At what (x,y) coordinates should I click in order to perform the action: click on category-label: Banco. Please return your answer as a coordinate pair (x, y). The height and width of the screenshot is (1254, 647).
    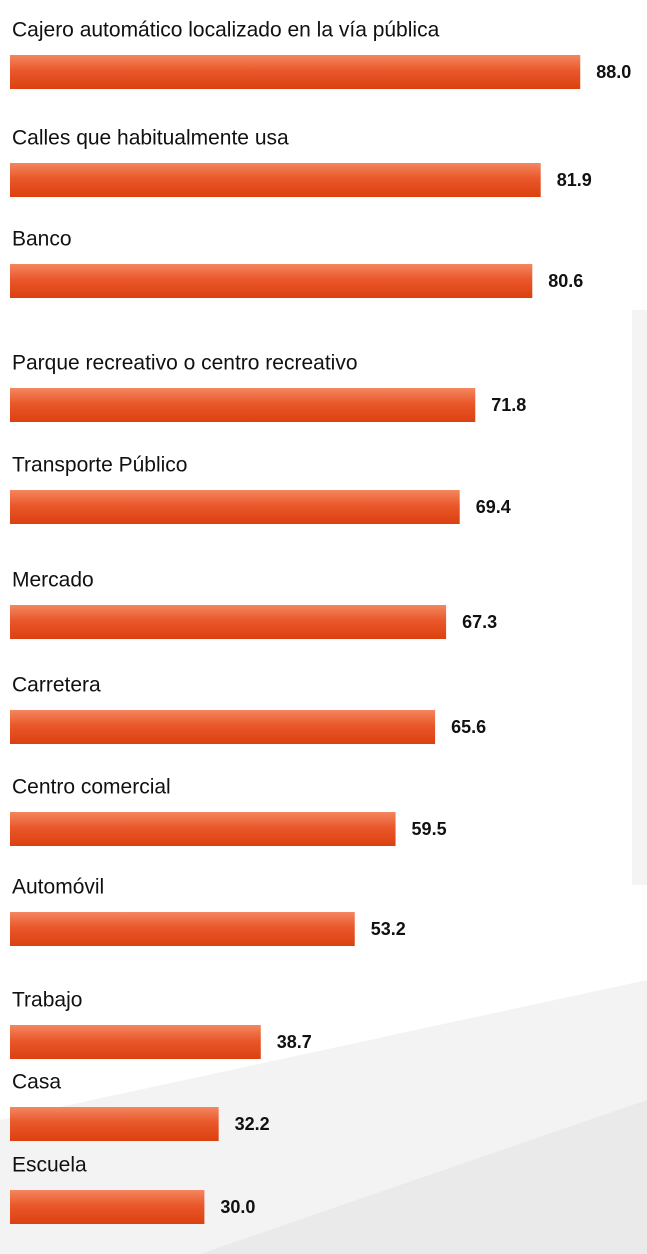
    Looking at the image, I should click on (42, 239).